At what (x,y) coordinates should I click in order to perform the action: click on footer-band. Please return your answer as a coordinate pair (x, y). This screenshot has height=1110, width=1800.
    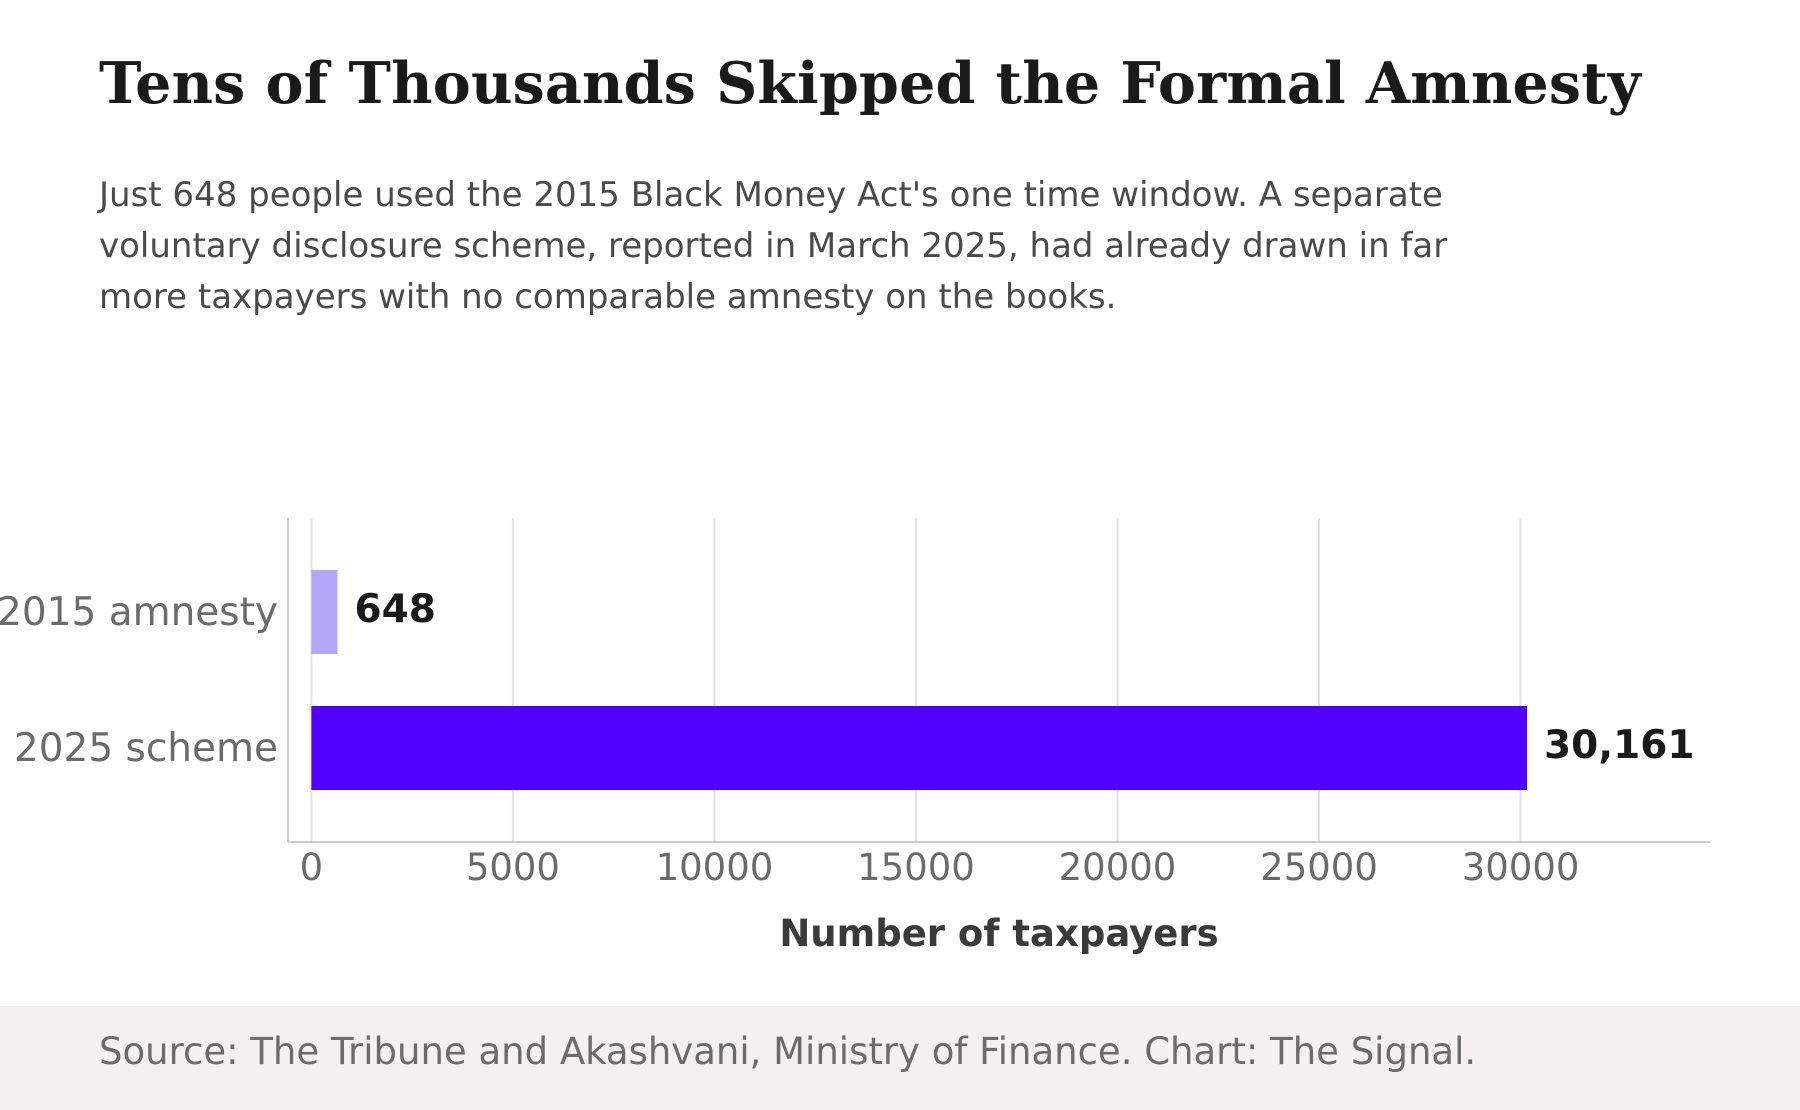
    Looking at the image, I should click on (900, 1058).